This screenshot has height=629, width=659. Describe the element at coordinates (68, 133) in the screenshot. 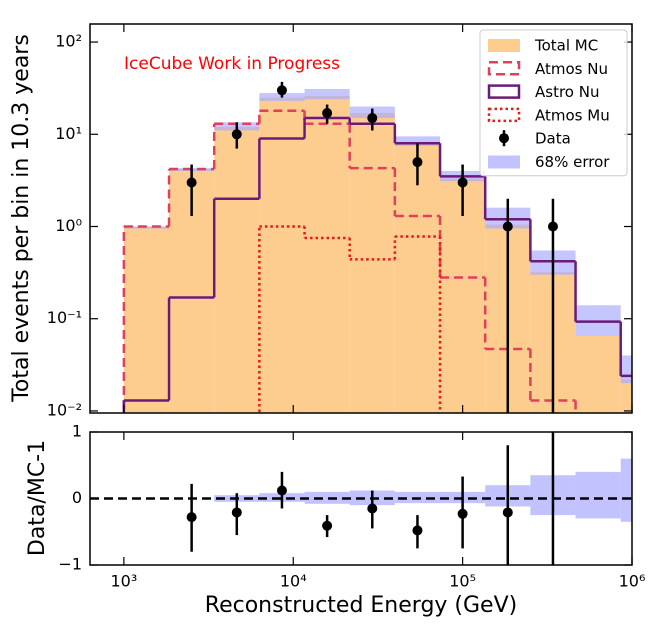

I see `y-tick-label: 10¹` at that location.